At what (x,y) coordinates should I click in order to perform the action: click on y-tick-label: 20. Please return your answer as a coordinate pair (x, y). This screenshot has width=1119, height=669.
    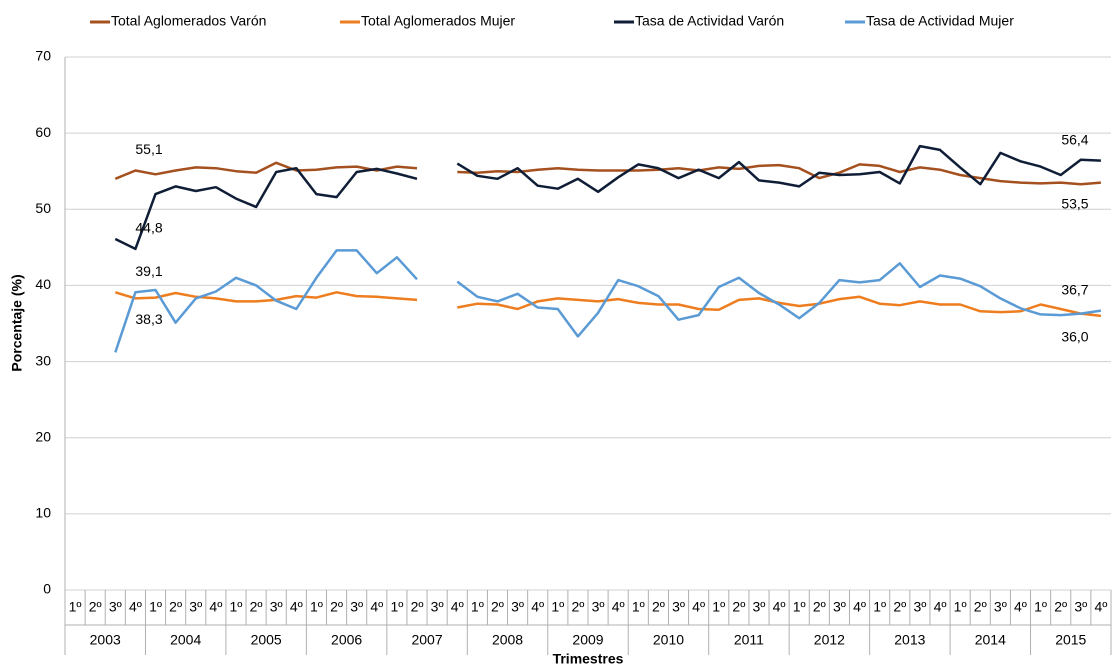
    Looking at the image, I should click on (43, 436).